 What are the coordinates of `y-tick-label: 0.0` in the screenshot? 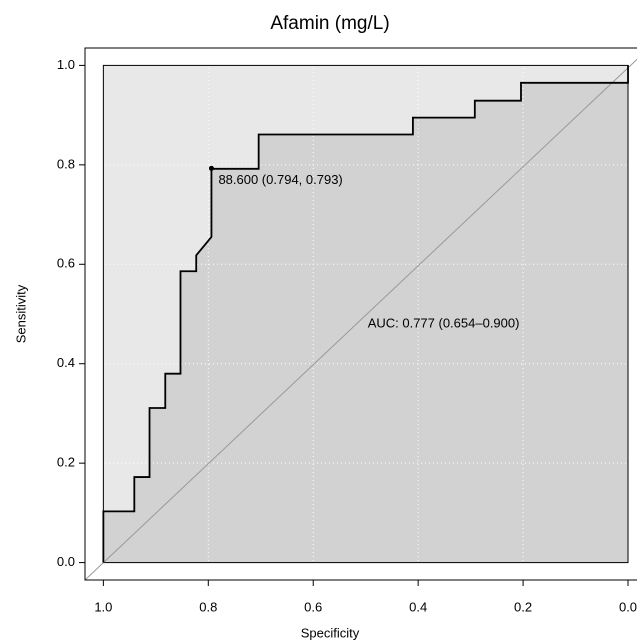 It's located at (66, 561).